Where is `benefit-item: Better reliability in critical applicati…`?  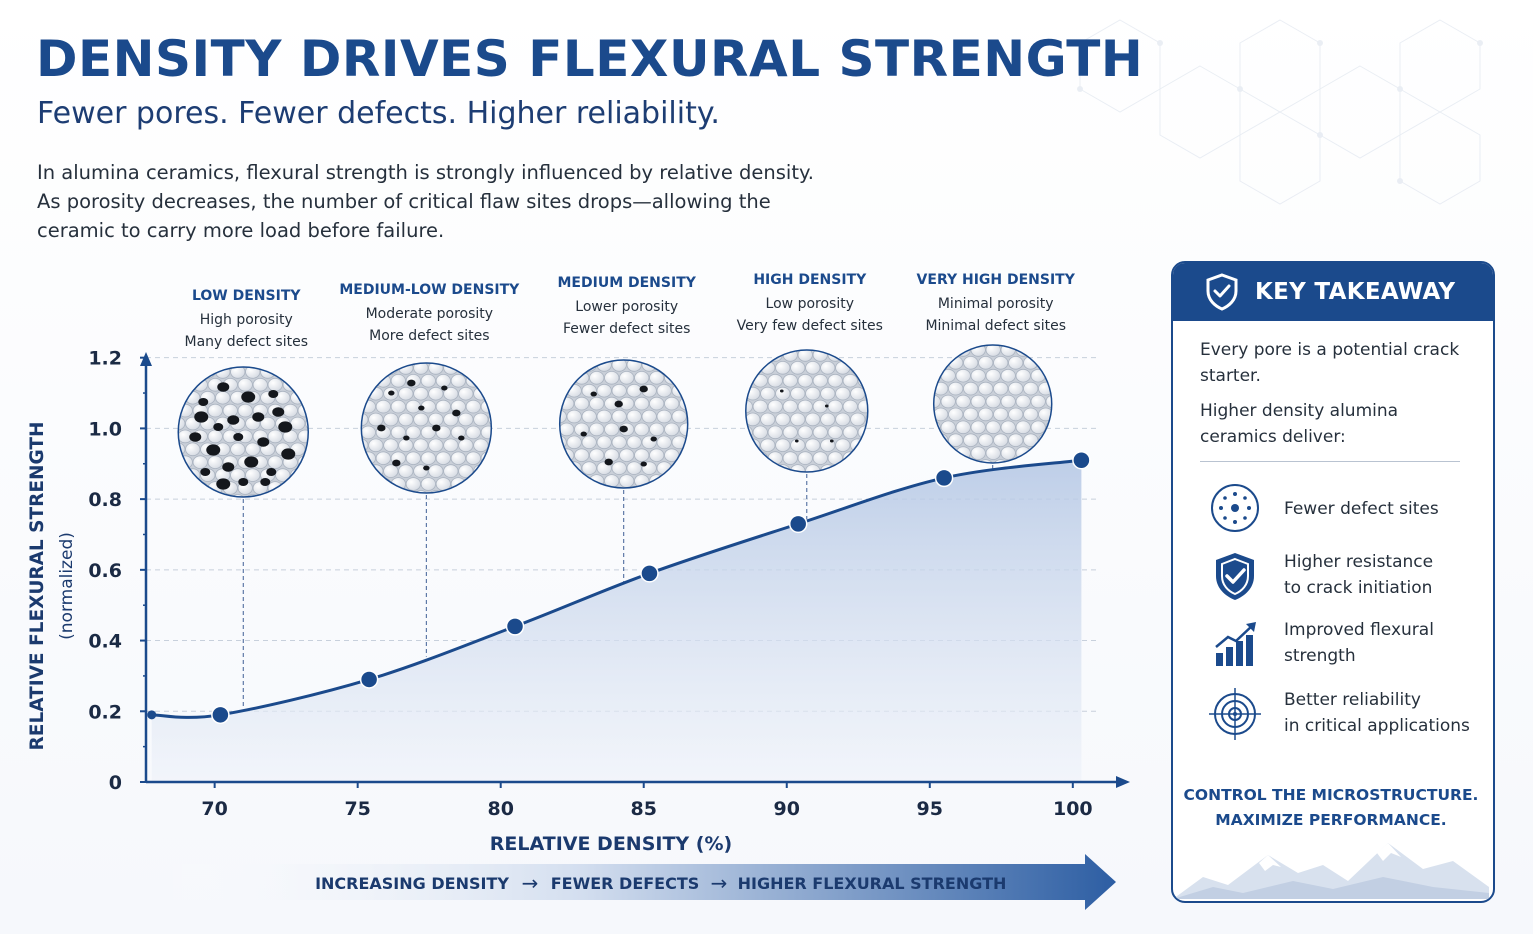 benefit-item: Better reliability in critical applicati… is located at coordinates (1348, 717).